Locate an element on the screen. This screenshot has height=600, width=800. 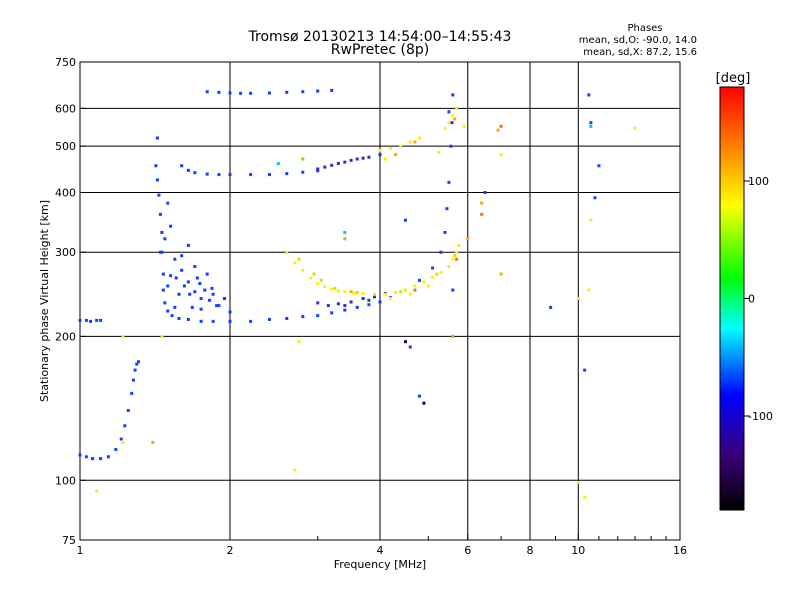
y-tick-label: 600 is located at coordinates (65, 108).